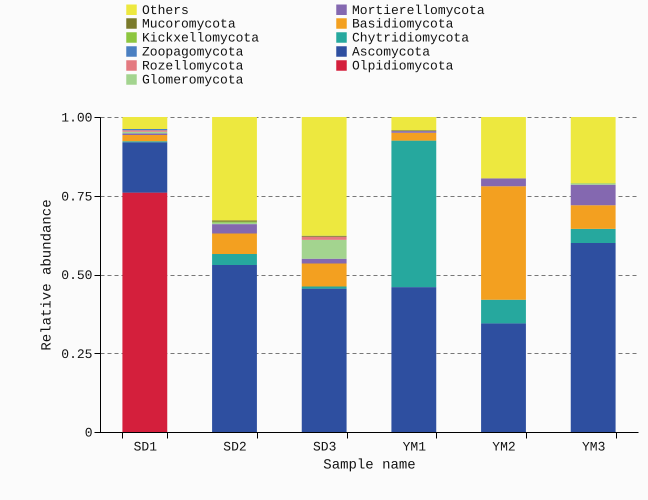 The width and height of the screenshot is (648, 500). I want to click on legend-label: Chytridiomycota, so click(411, 38).